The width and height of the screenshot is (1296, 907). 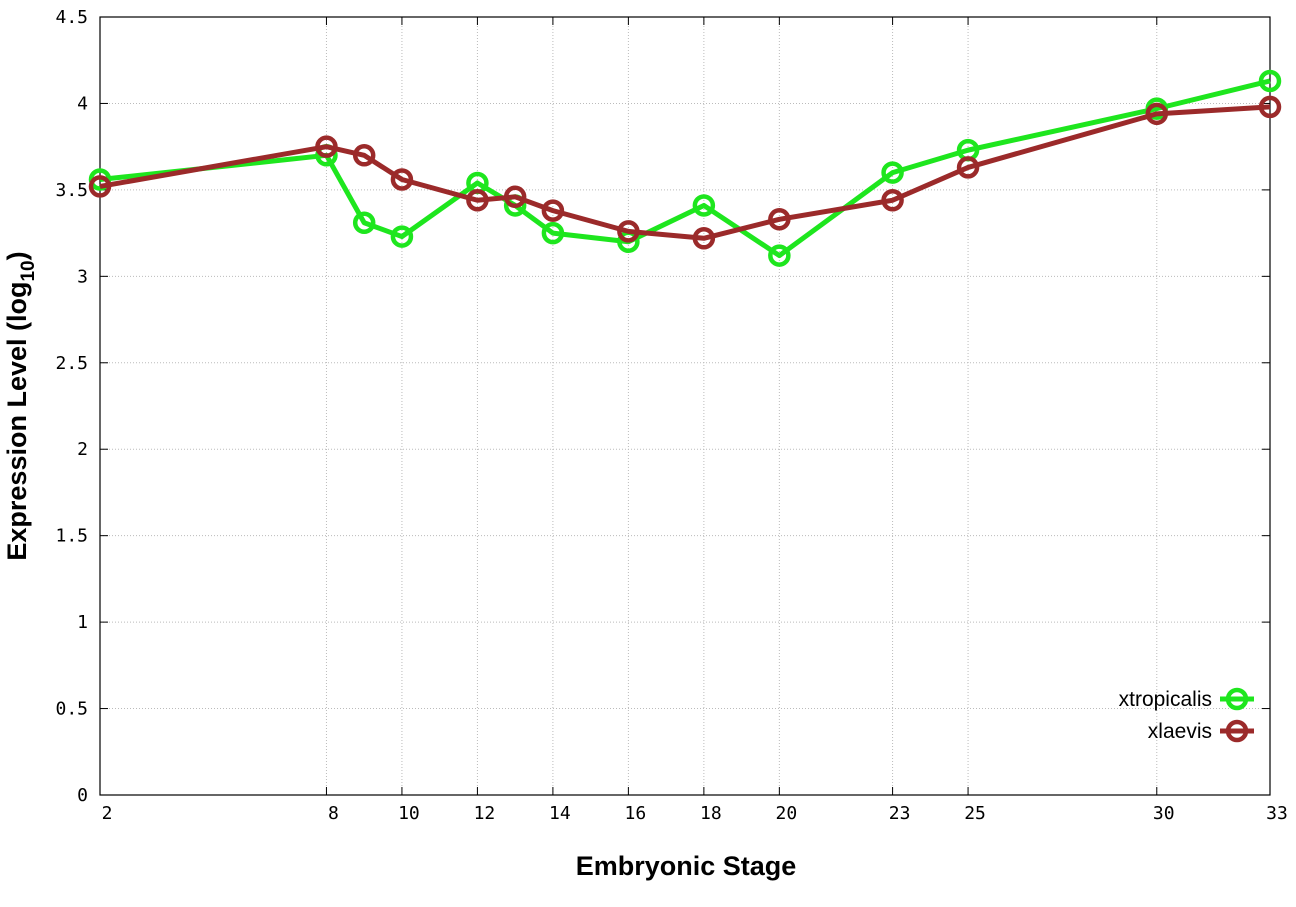 I want to click on x-tick-label: 12, so click(x=485, y=813).